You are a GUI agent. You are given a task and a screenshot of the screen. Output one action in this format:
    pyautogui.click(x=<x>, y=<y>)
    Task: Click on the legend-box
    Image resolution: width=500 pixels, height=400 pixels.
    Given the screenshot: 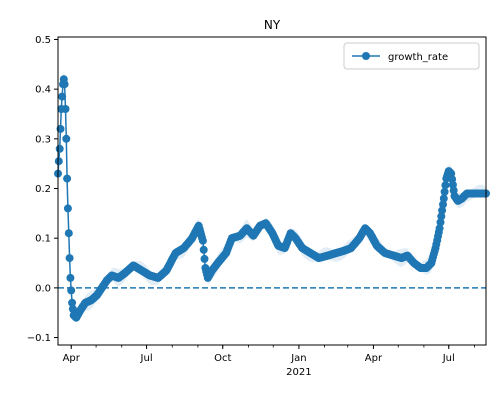 What is the action you would take?
    pyautogui.click(x=411, y=56)
    